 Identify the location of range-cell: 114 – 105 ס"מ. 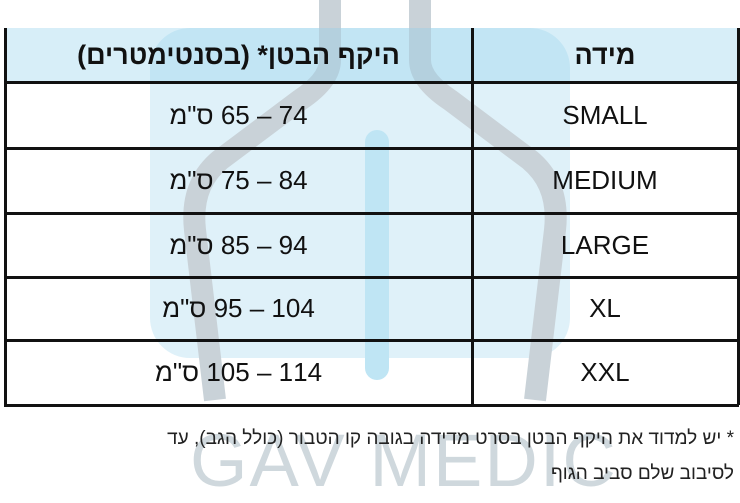
(238, 372).